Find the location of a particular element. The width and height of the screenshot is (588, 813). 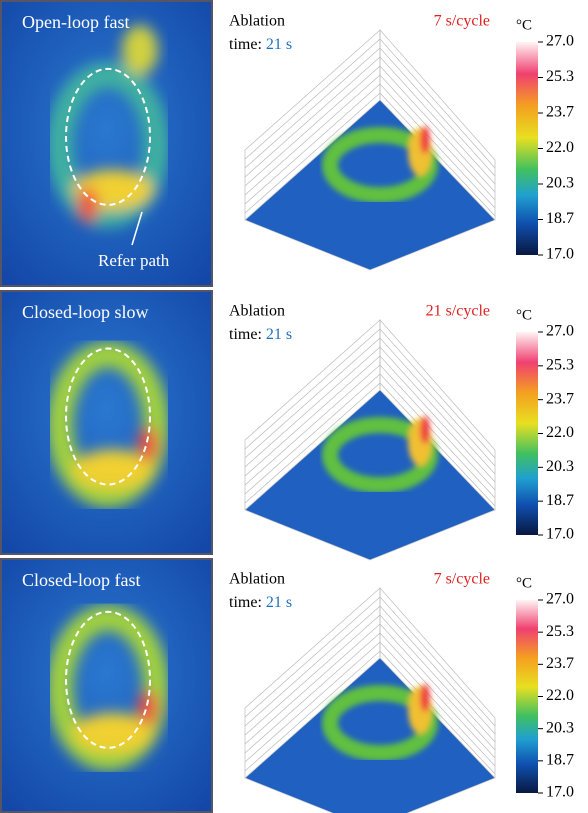

heat-ring is located at coordinates (108, 424).